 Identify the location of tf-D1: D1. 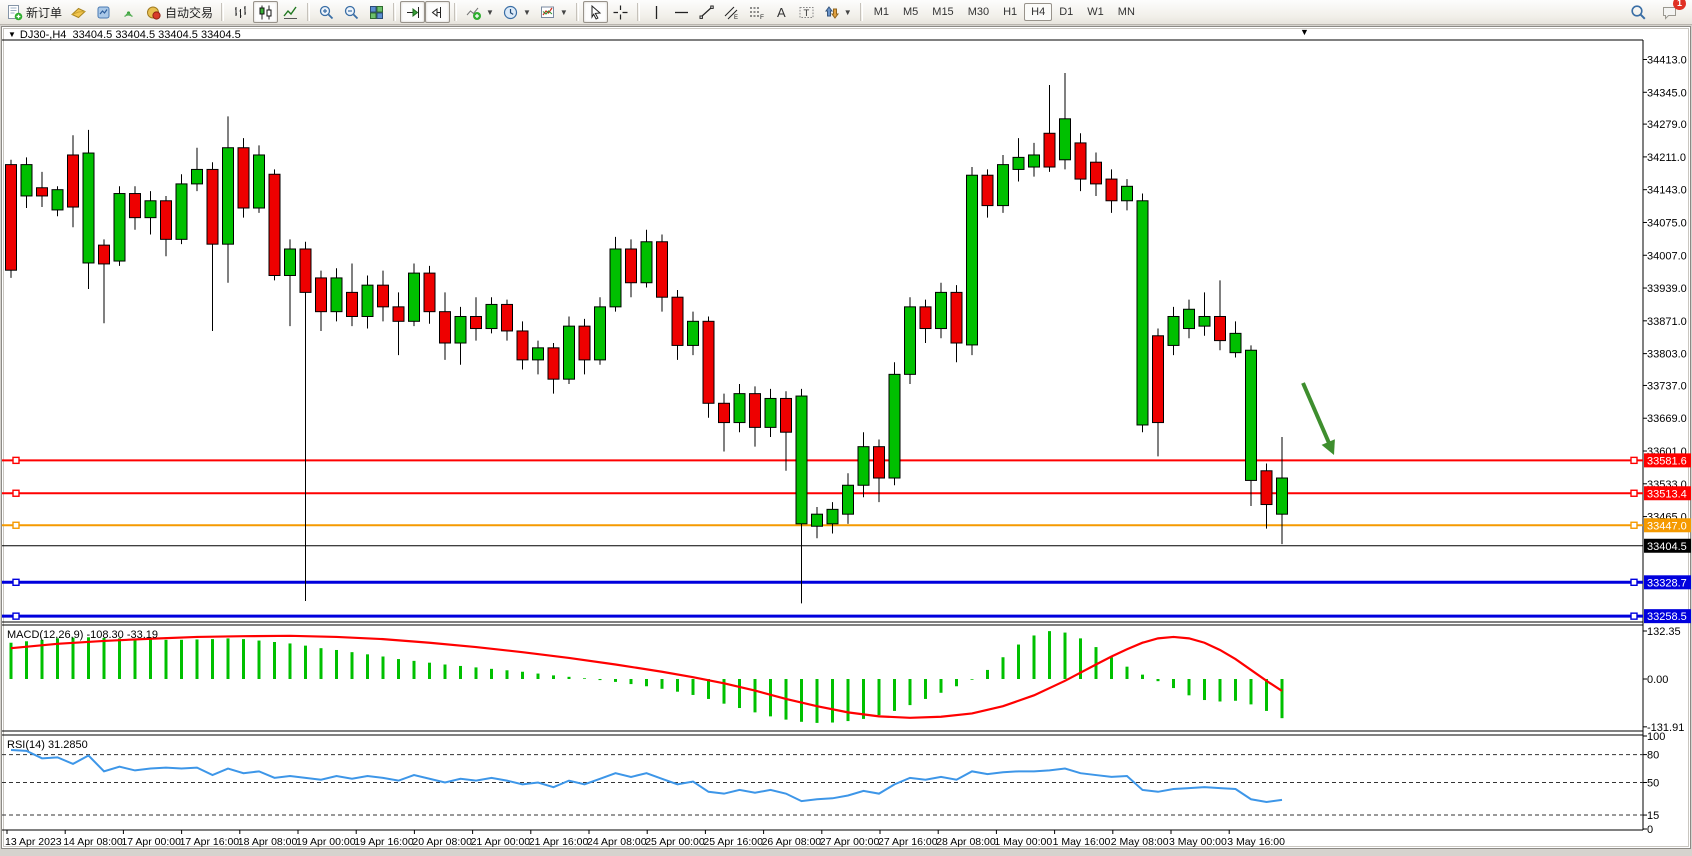
(1066, 12).